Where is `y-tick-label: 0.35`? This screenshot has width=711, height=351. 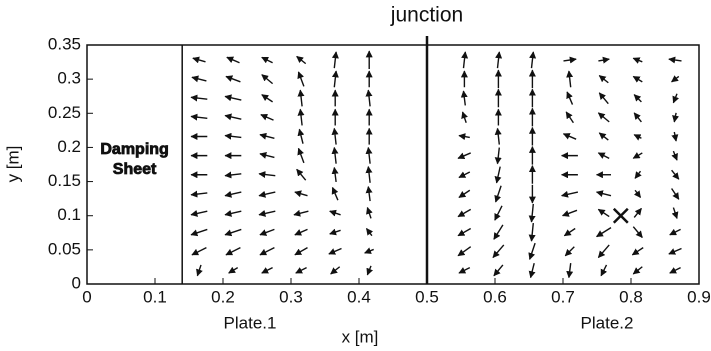
y-tick-label: 0.35 is located at coordinates (64, 43).